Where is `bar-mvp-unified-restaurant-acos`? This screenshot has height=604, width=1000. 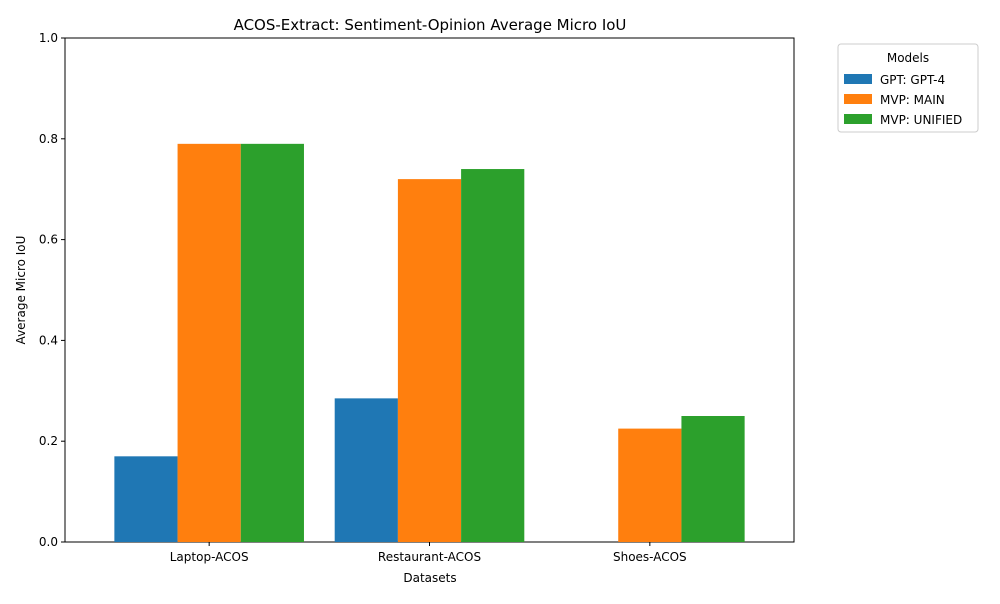 bar-mvp-unified-restaurant-acos is located at coordinates (493, 356).